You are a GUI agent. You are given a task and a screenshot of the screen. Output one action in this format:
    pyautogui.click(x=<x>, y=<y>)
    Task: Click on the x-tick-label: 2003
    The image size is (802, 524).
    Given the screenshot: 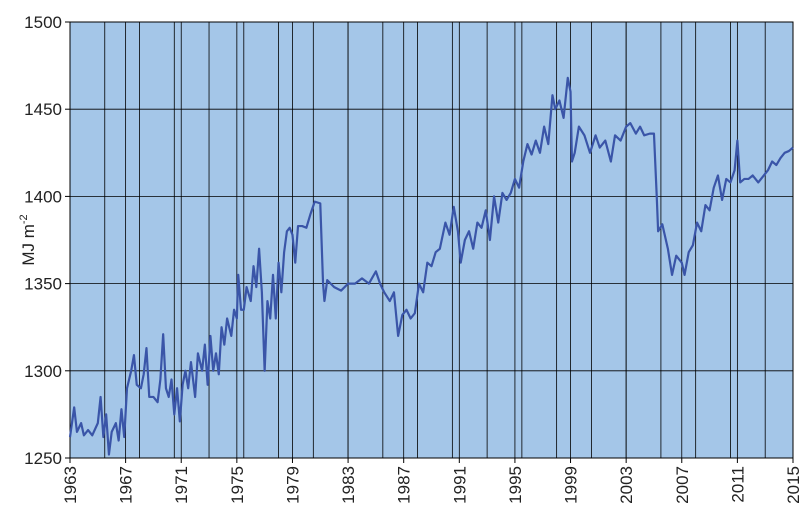 What is the action you would take?
    pyautogui.click(x=626, y=485)
    